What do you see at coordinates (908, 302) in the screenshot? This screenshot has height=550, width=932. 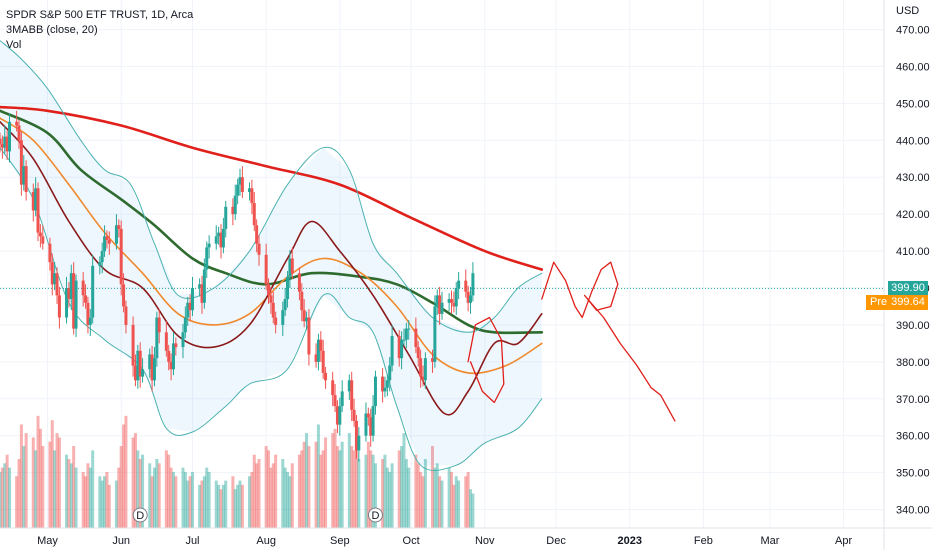 I see `premarket-price-tag: 399.64` at bounding box center [908, 302].